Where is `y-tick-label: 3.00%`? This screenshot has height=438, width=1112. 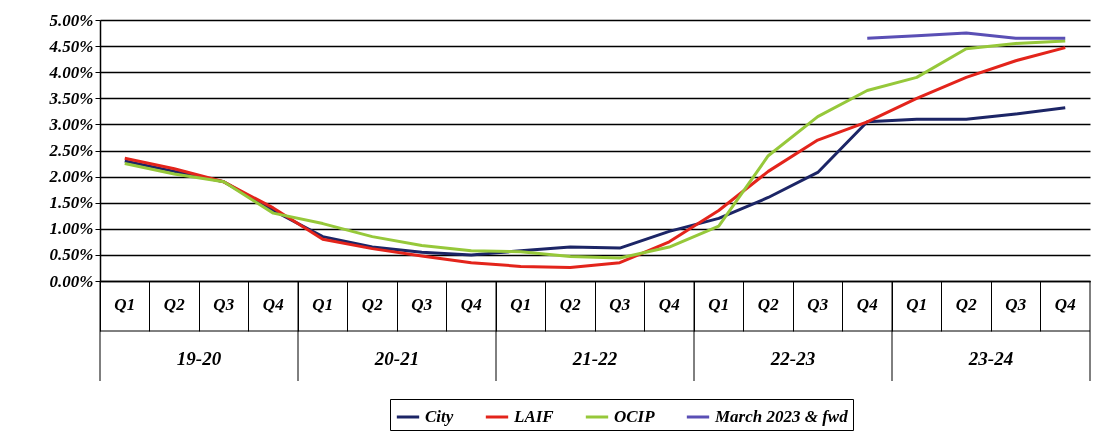
y-tick-label: 3.00% is located at coordinates (71, 124).